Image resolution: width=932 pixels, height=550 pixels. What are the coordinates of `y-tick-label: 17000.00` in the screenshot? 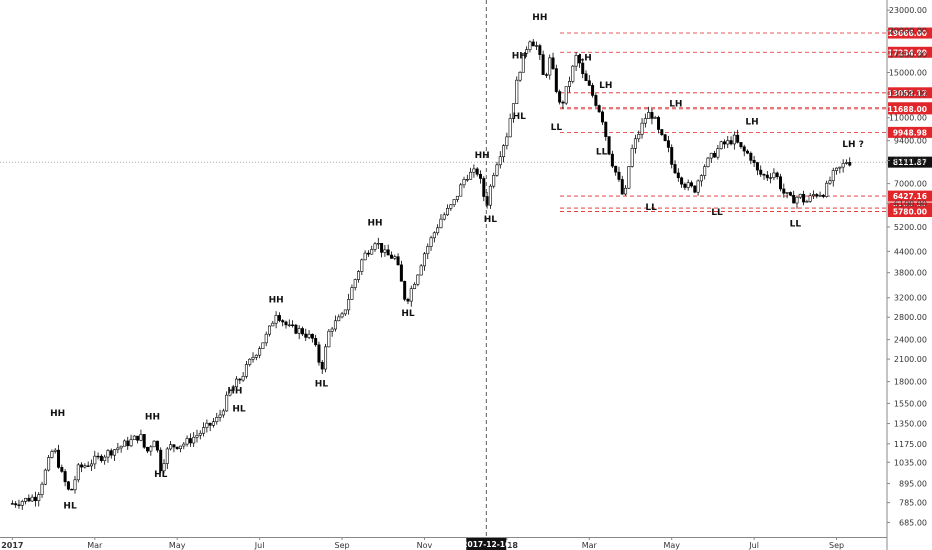 It's located at (908, 54).